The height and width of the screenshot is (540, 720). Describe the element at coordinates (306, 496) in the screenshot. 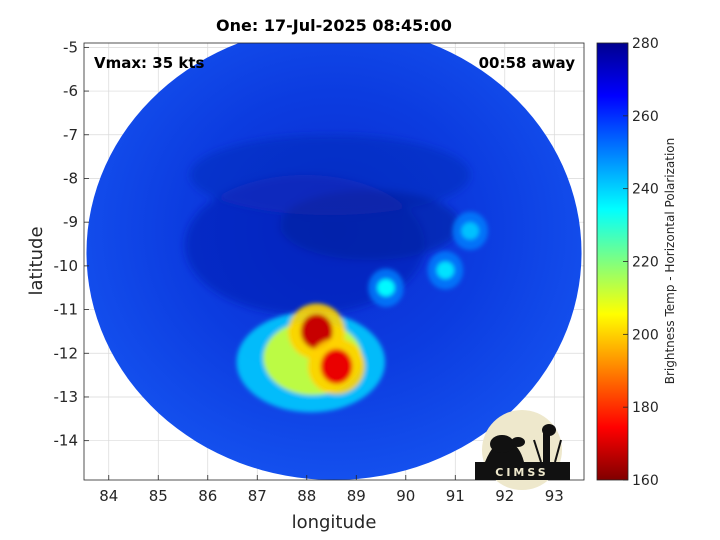

I see `x-tick-label: 88` at that location.